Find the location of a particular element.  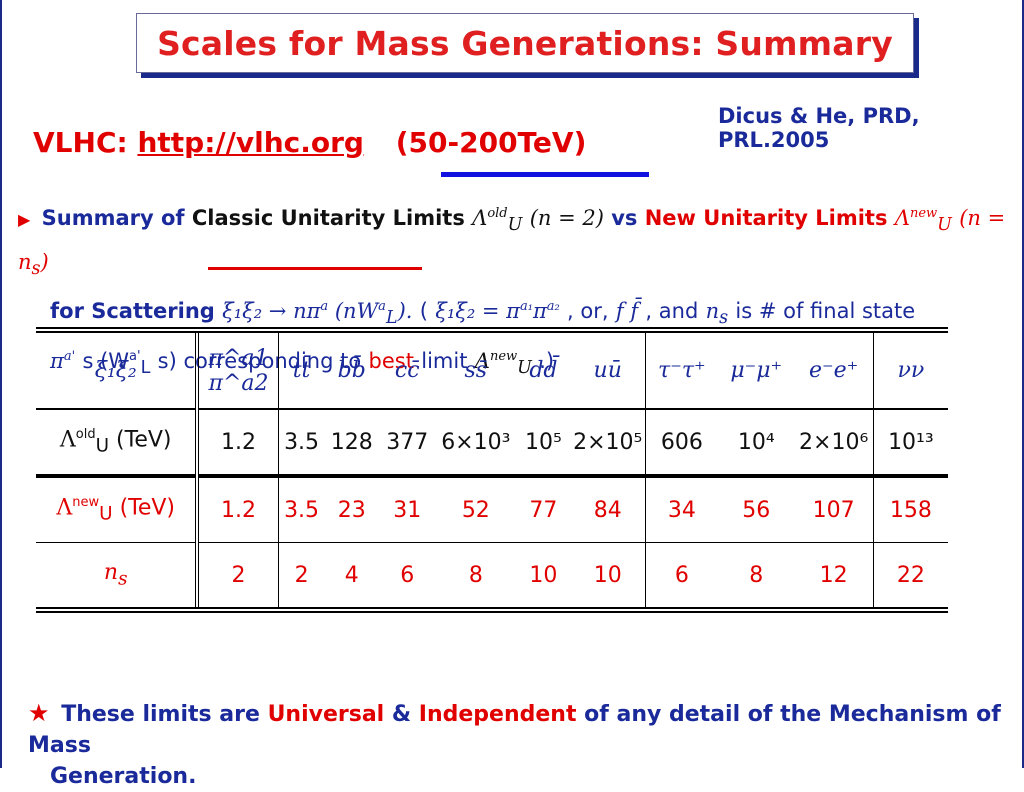

header-cell: cc̄ is located at coordinates (407, 370).